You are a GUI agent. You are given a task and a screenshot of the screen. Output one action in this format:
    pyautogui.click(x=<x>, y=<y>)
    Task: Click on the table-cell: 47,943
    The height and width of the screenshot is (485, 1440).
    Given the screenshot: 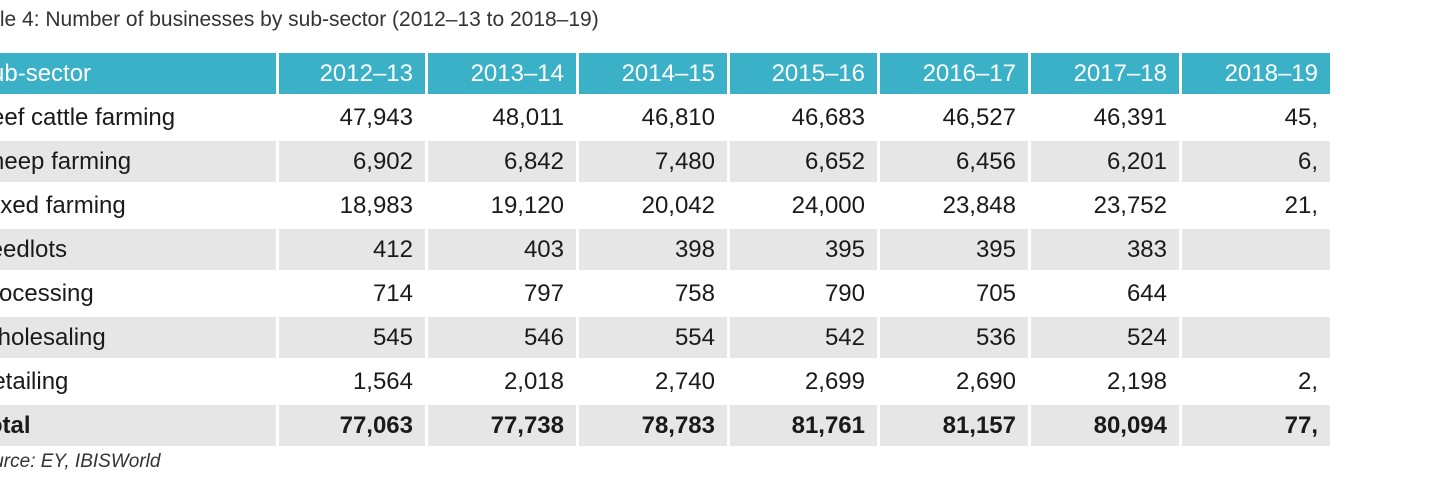 What is the action you would take?
    pyautogui.click(x=376, y=117)
    